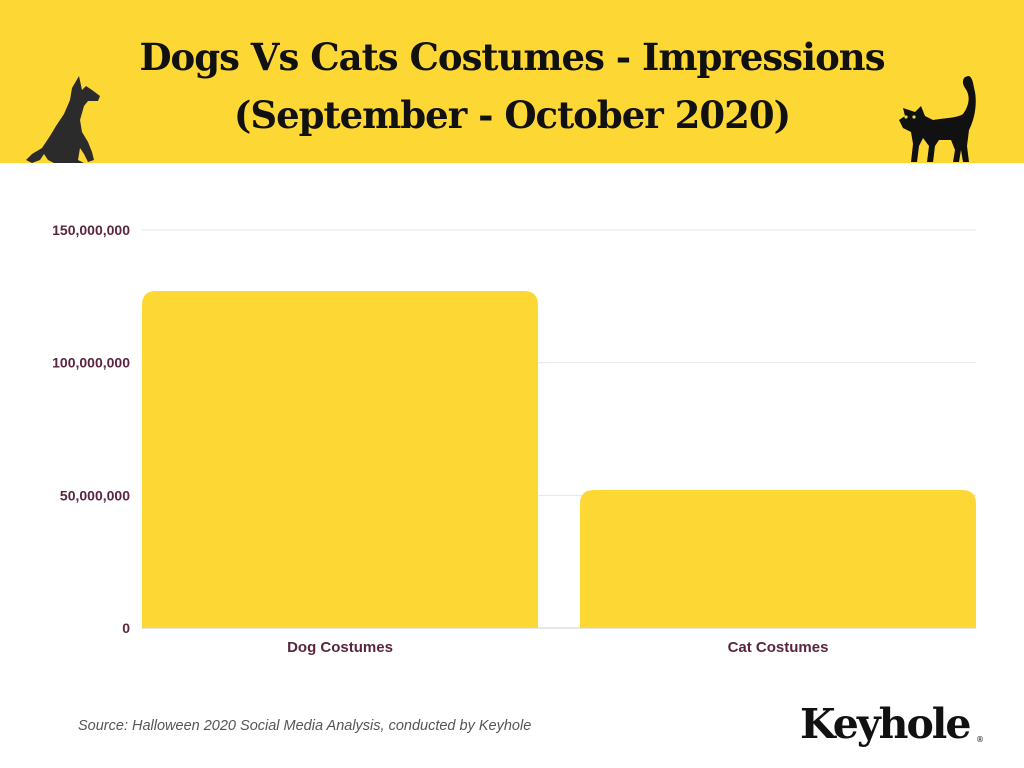 This screenshot has height=768, width=1024. Describe the element at coordinates (91, 230) in the screenshot. I see `y-tick-label: 150,000,000` at that location.